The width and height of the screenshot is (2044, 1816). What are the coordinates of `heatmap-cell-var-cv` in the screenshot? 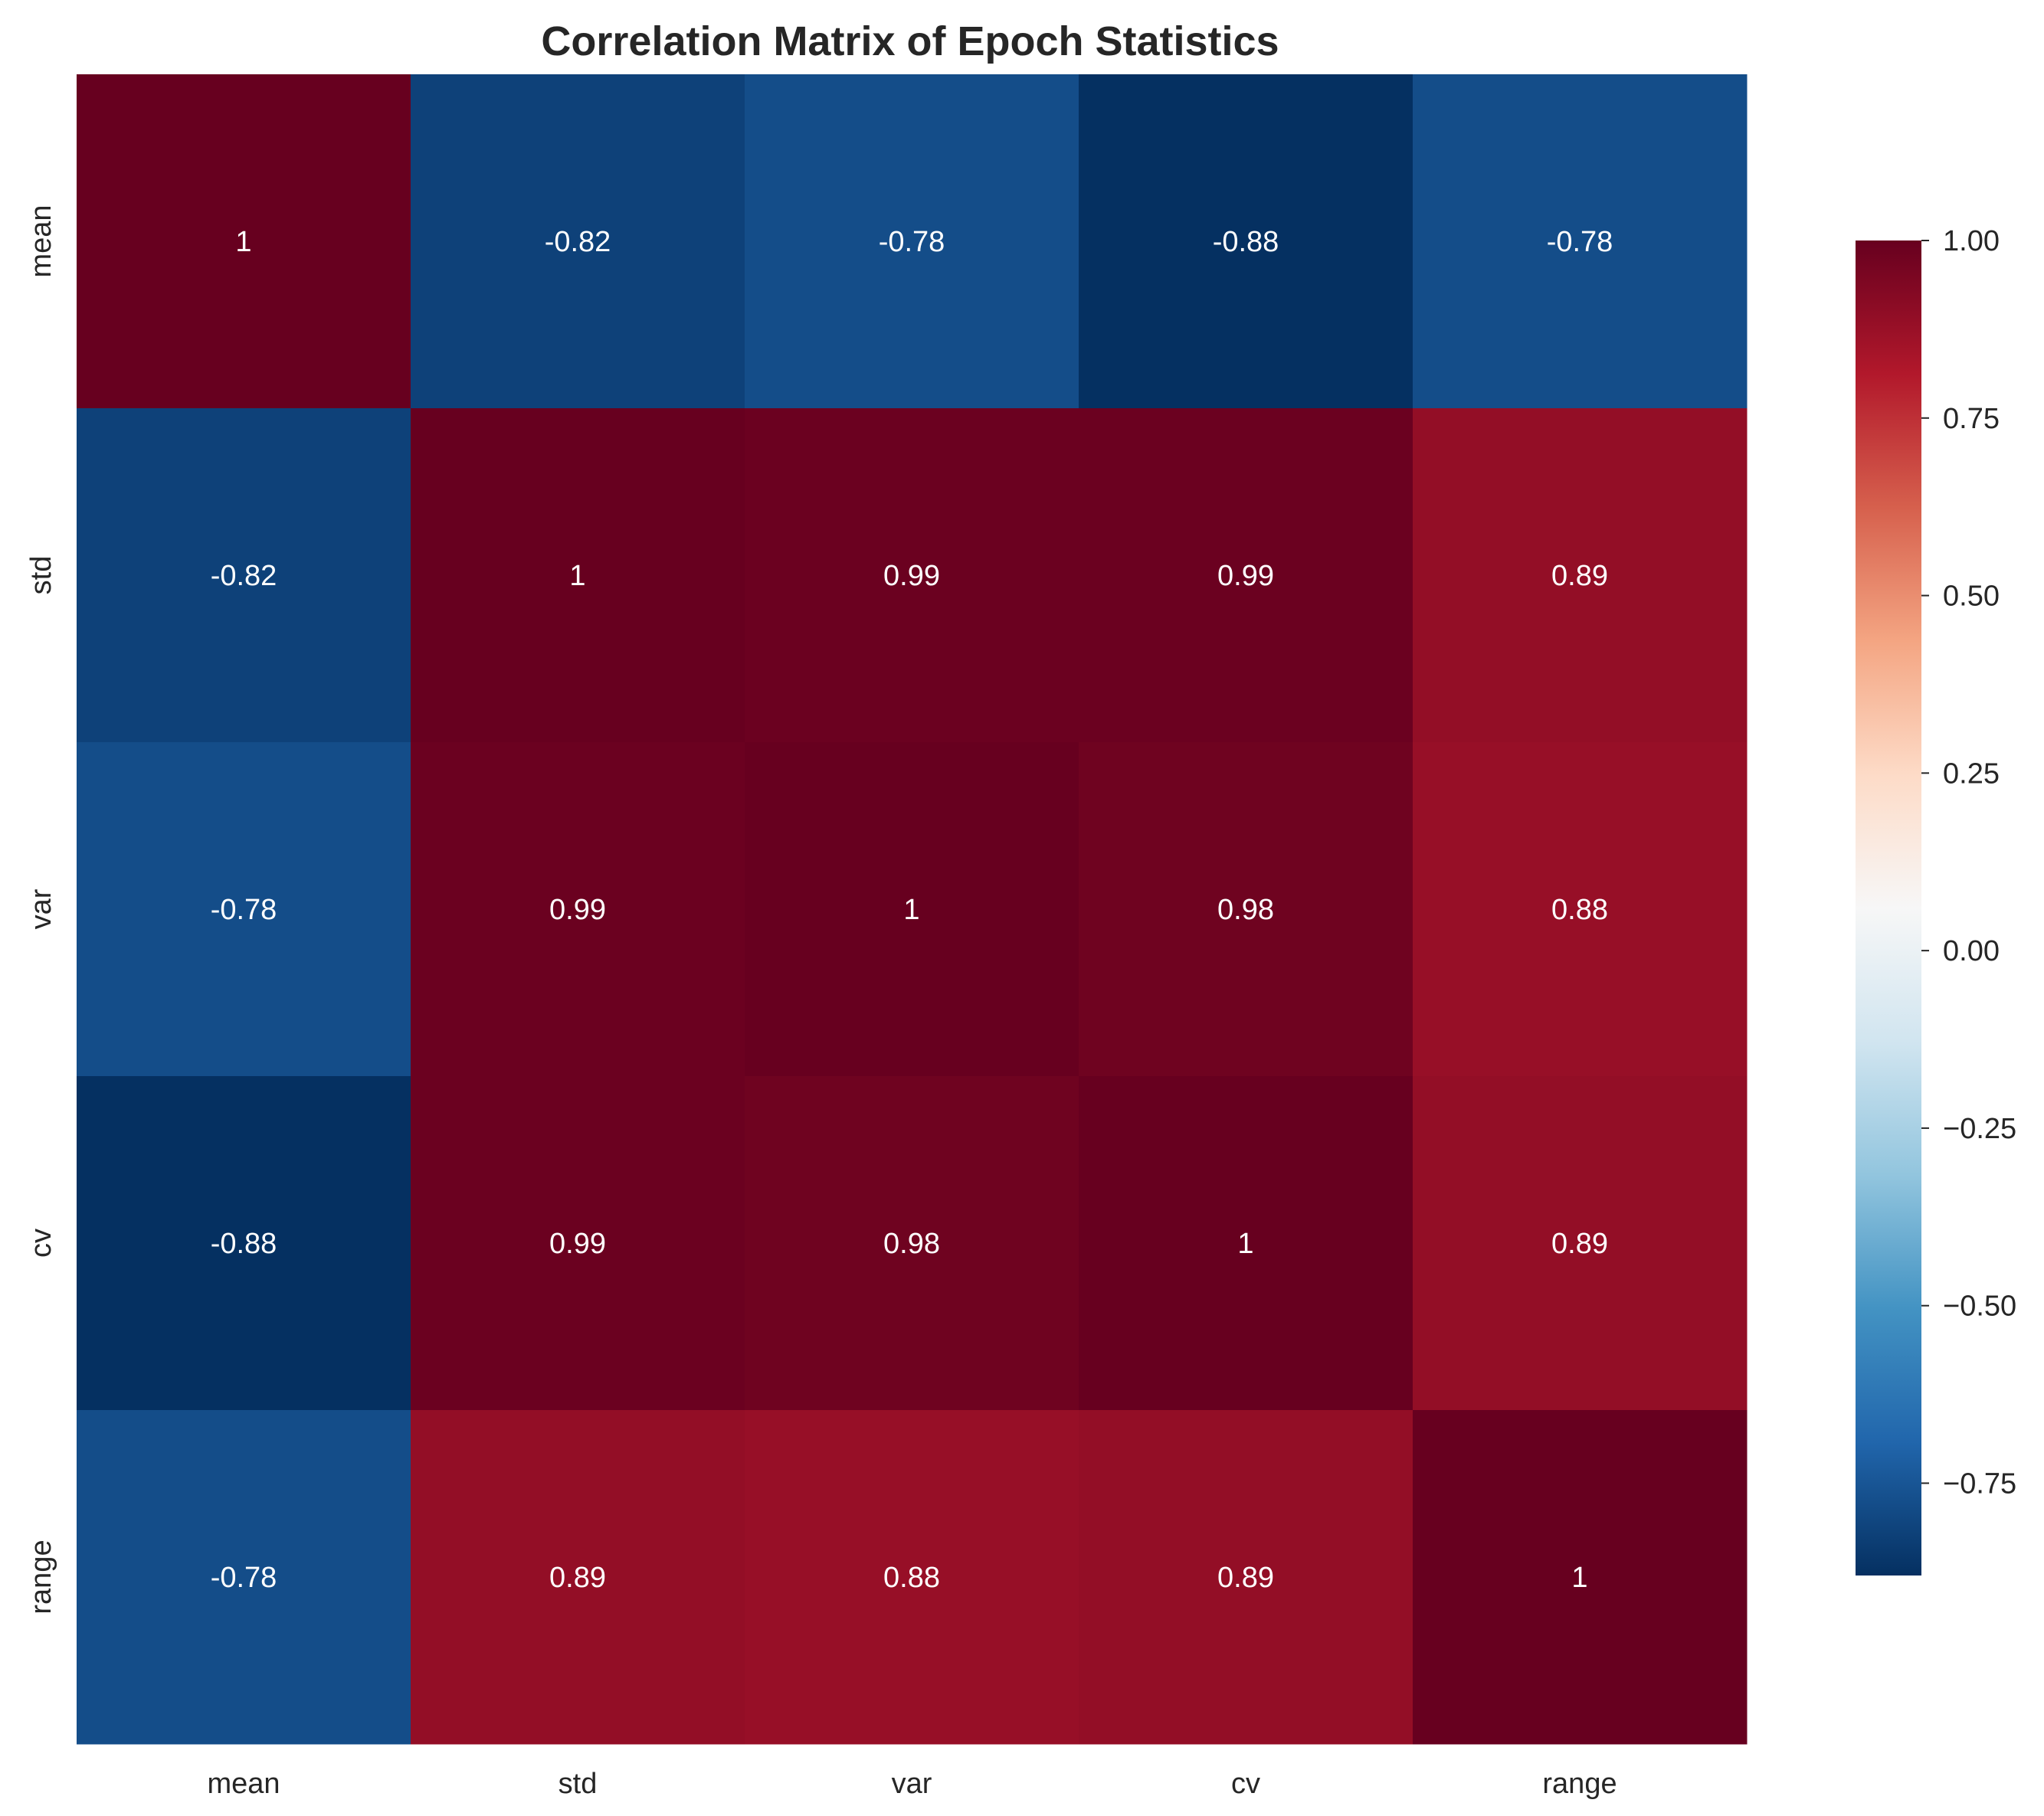 It's located at (1246, 909).